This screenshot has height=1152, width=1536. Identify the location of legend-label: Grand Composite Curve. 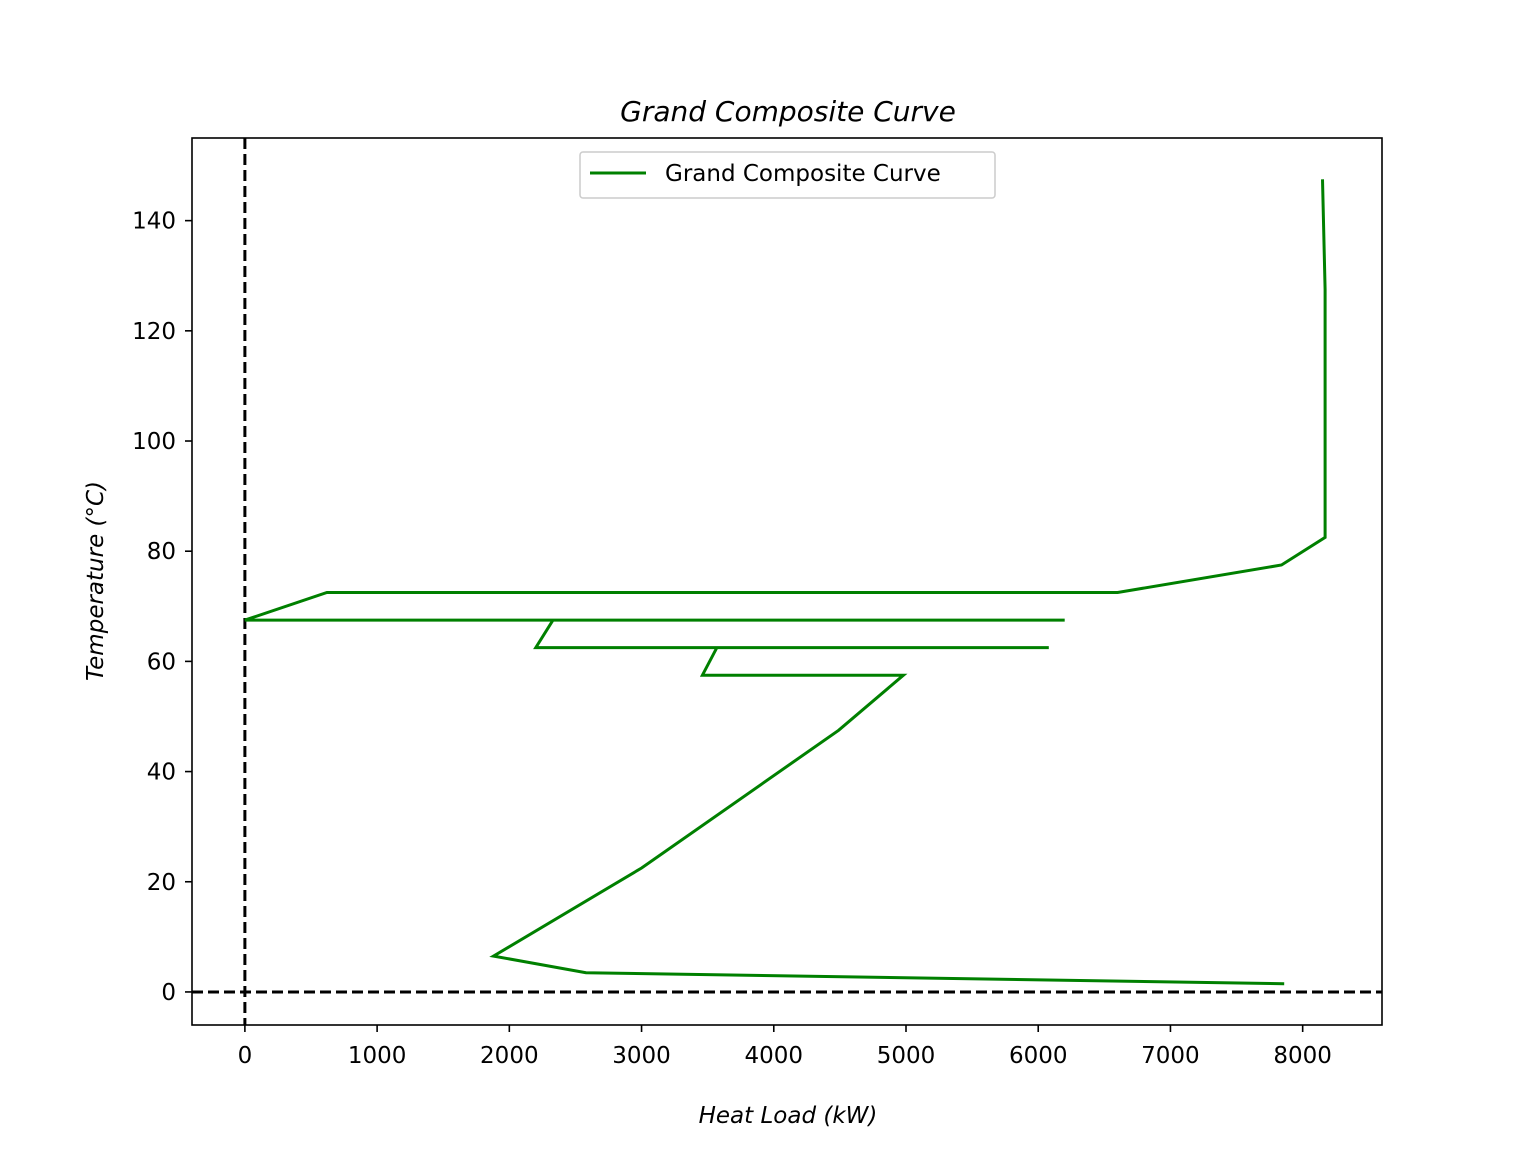
(803, 174).